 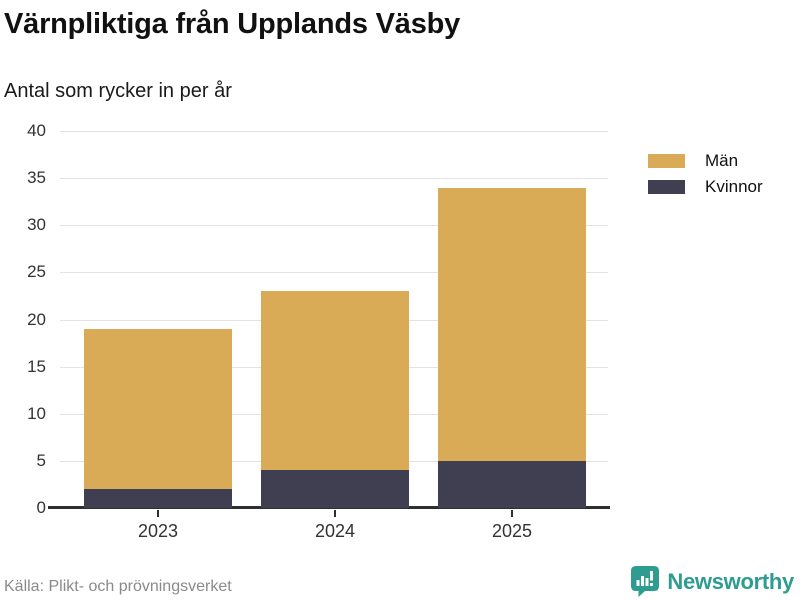 I want to click on legend-label-Kvinnor: Kvinnor, so click(x=734, y=186).